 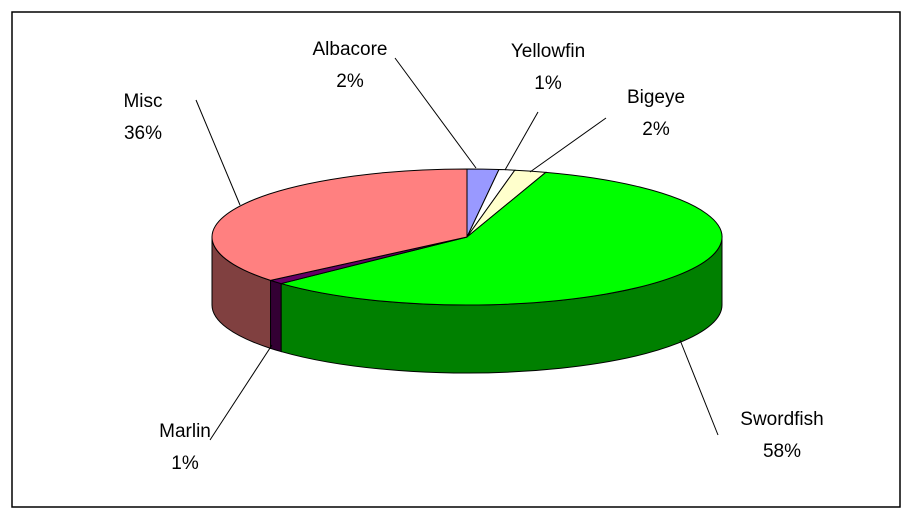 What do you see at coordinates (185, 431) in the screenshot?
I see `slice-label: Marlin` at bounding box center [185, 431].